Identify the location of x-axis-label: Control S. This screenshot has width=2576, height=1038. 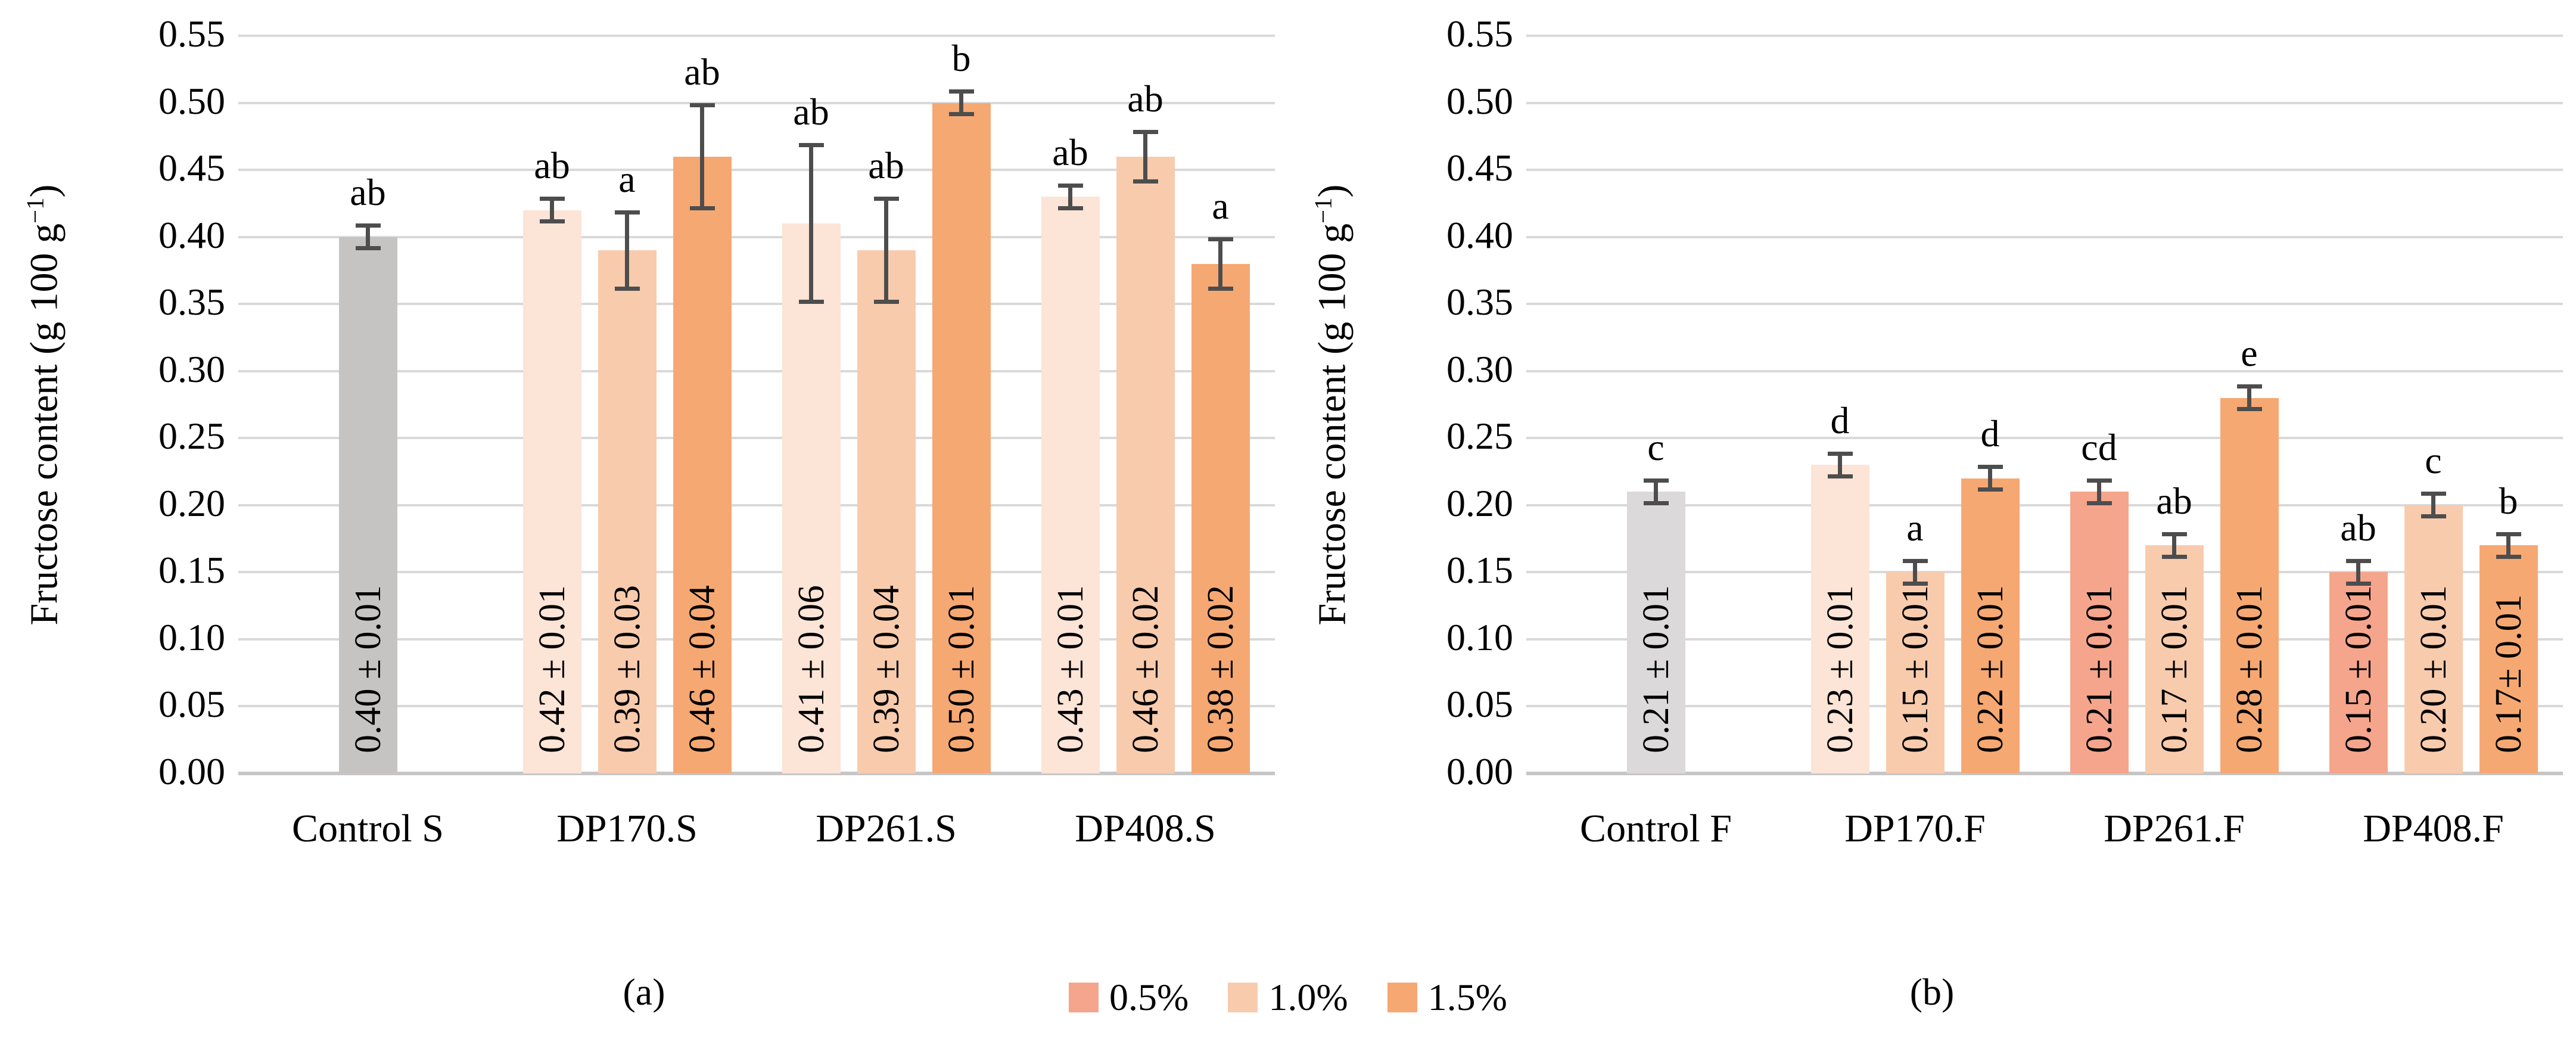
(368, 828).